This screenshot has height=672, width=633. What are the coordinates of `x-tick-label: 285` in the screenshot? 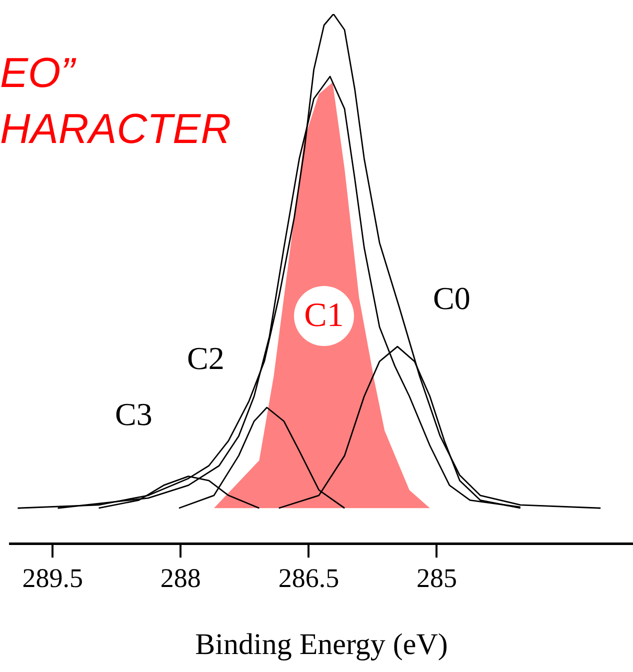 It's located at (436, 577).